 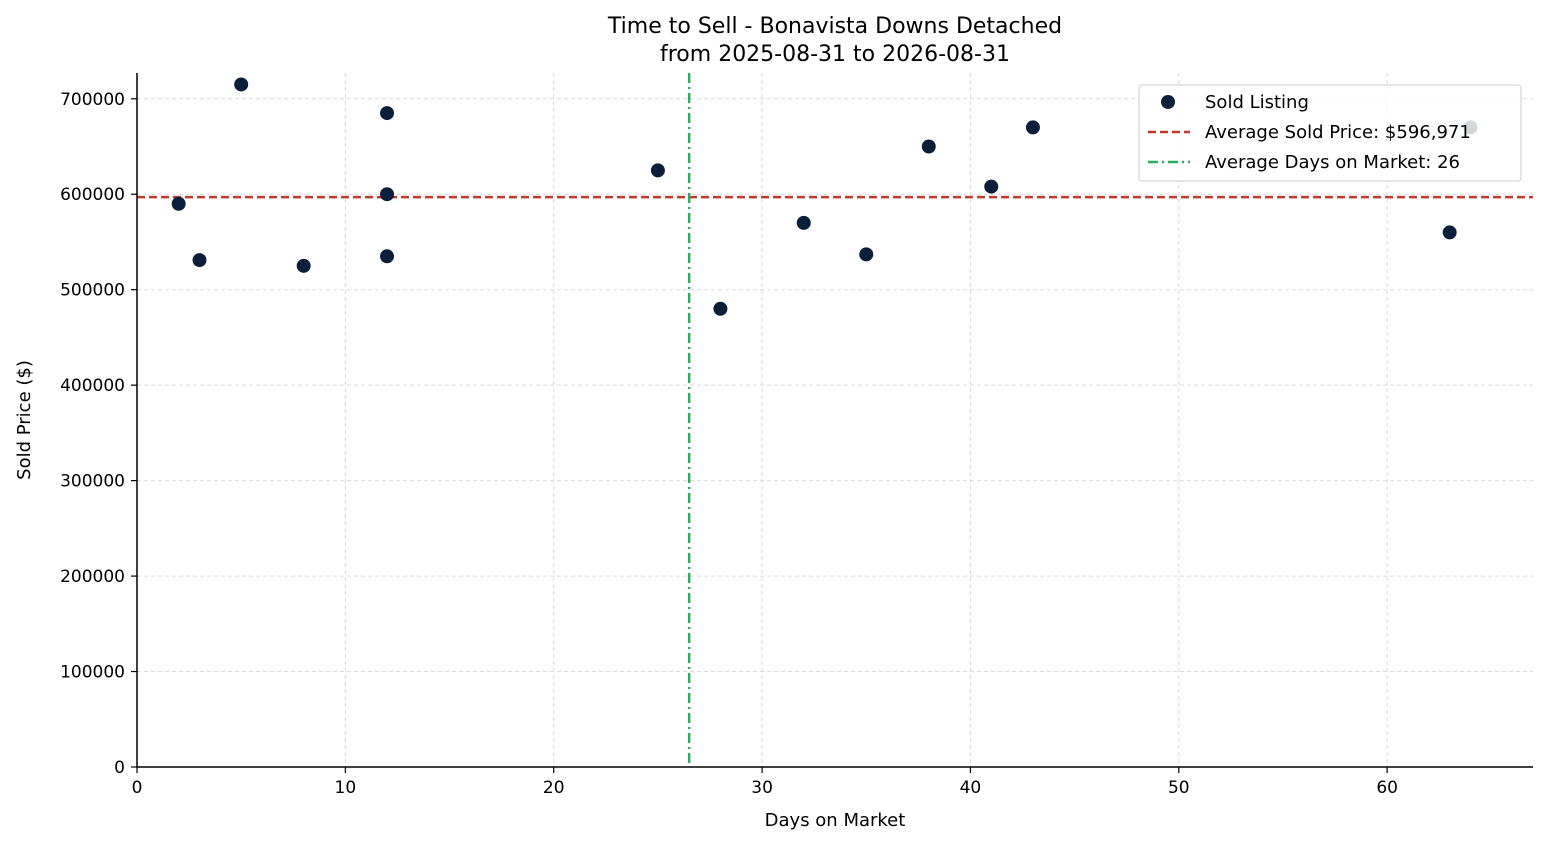 What do you see at coordinates (1179, 788) in the screenshot?
I see `x-tick-label: 50` at bounding box center [1179, 788].